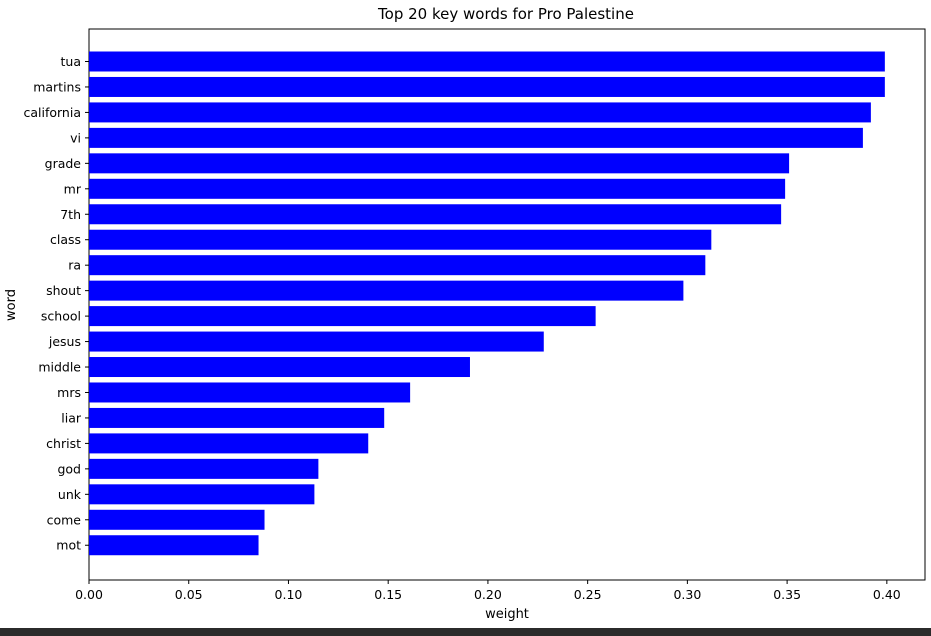 This screenshot has width=931, height=636. Describe the element at coordinates (74, 265) in the screenshot. I see `y-tick-label: ra` at that location.